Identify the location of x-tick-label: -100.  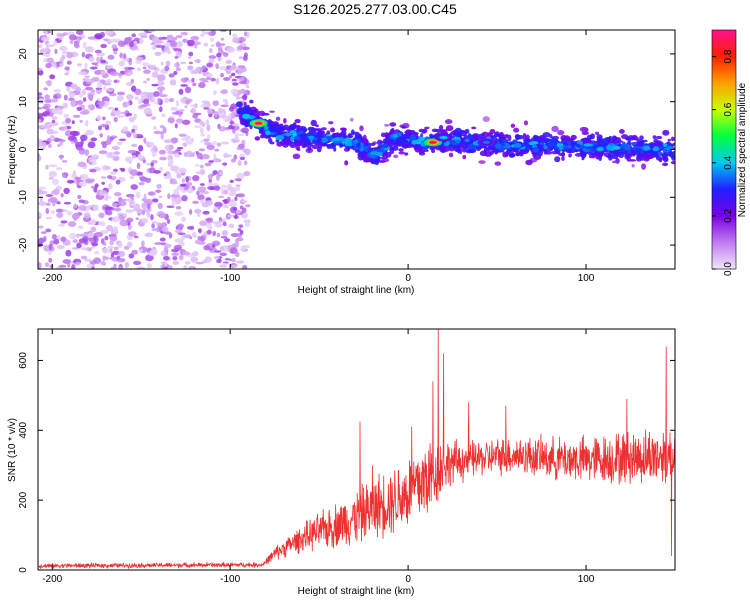
(230, 579).